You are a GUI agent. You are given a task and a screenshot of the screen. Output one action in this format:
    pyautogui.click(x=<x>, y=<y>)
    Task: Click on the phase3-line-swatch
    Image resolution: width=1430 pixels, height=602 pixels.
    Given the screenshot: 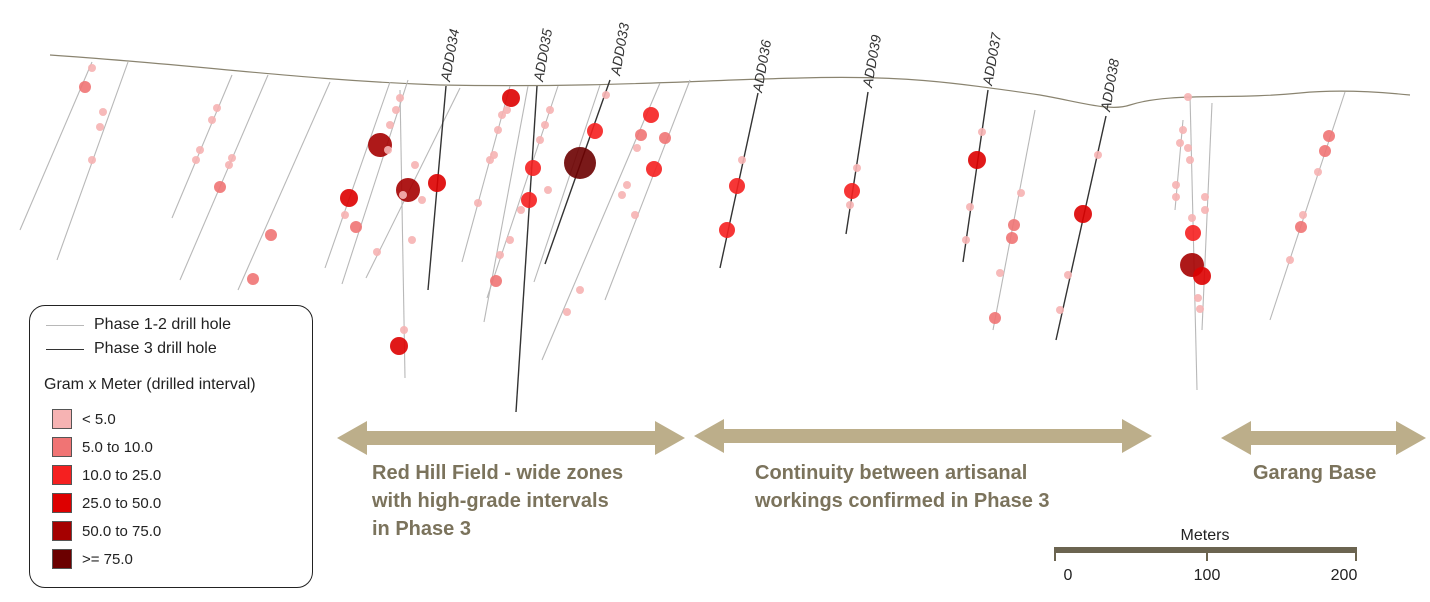 What is the action you would take?
    pyautogui.click(x=65, y=349)
    